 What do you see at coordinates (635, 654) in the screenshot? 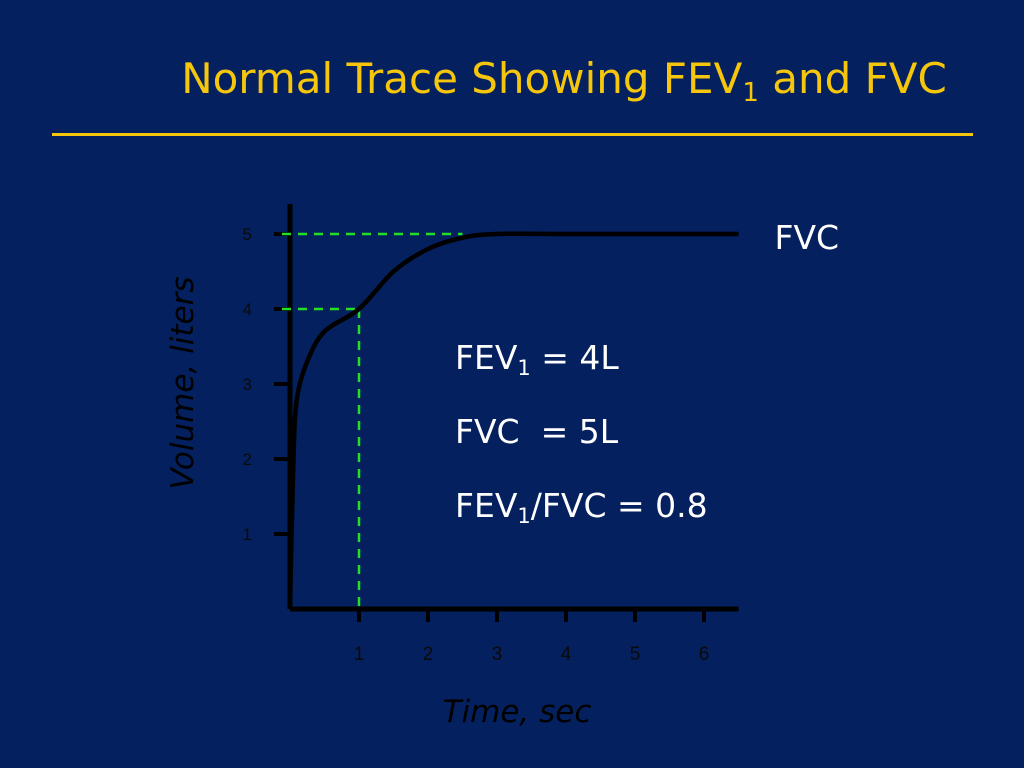
I see `x-tick-label: 5` at bounding box center [635, 654].